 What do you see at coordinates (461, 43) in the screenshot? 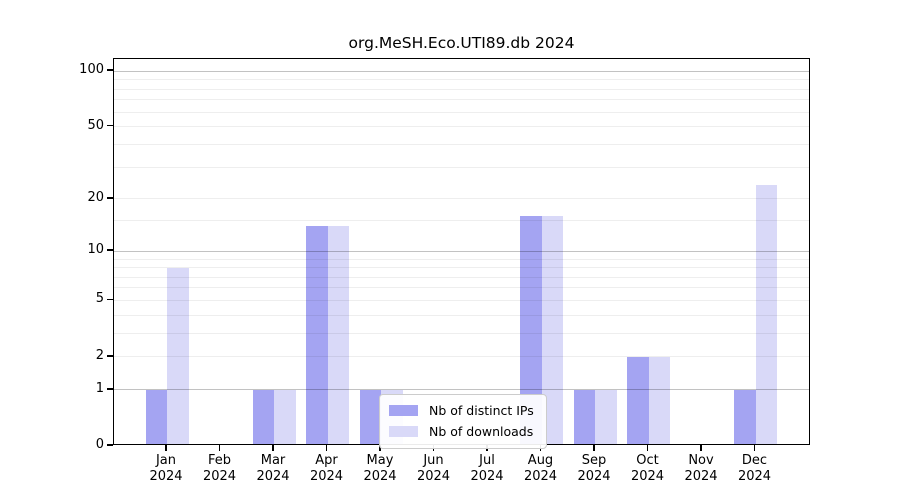
I see `chart-title: org.MeSH.Eco.UTI89.db 2024` at bounding box center [461, 43].